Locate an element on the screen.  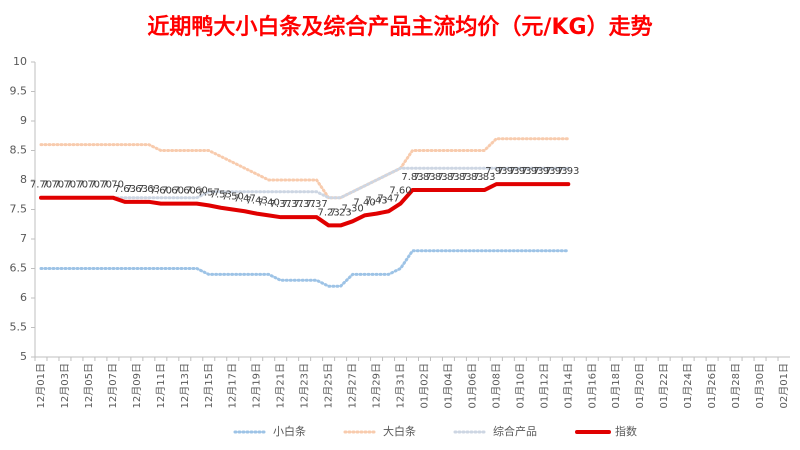
x-tick-label: 01月10日 is located at coordinates (520, 385).